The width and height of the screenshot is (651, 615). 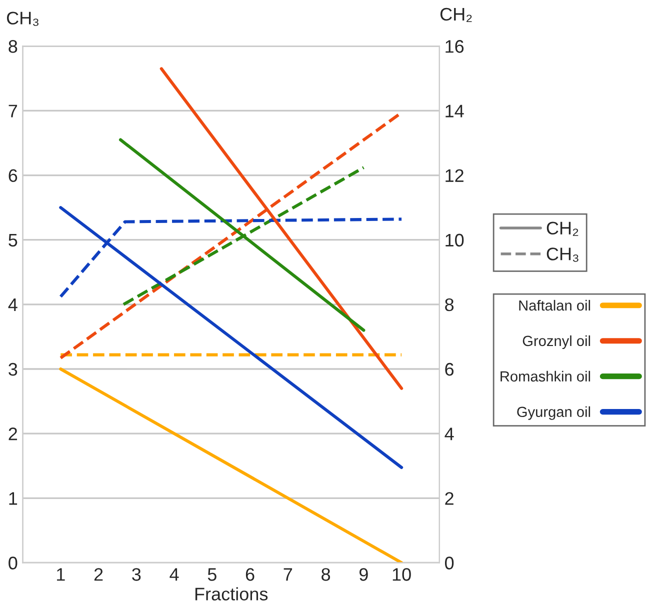 I want to click on y-tick-label: 7, so click(x=13, y=111).